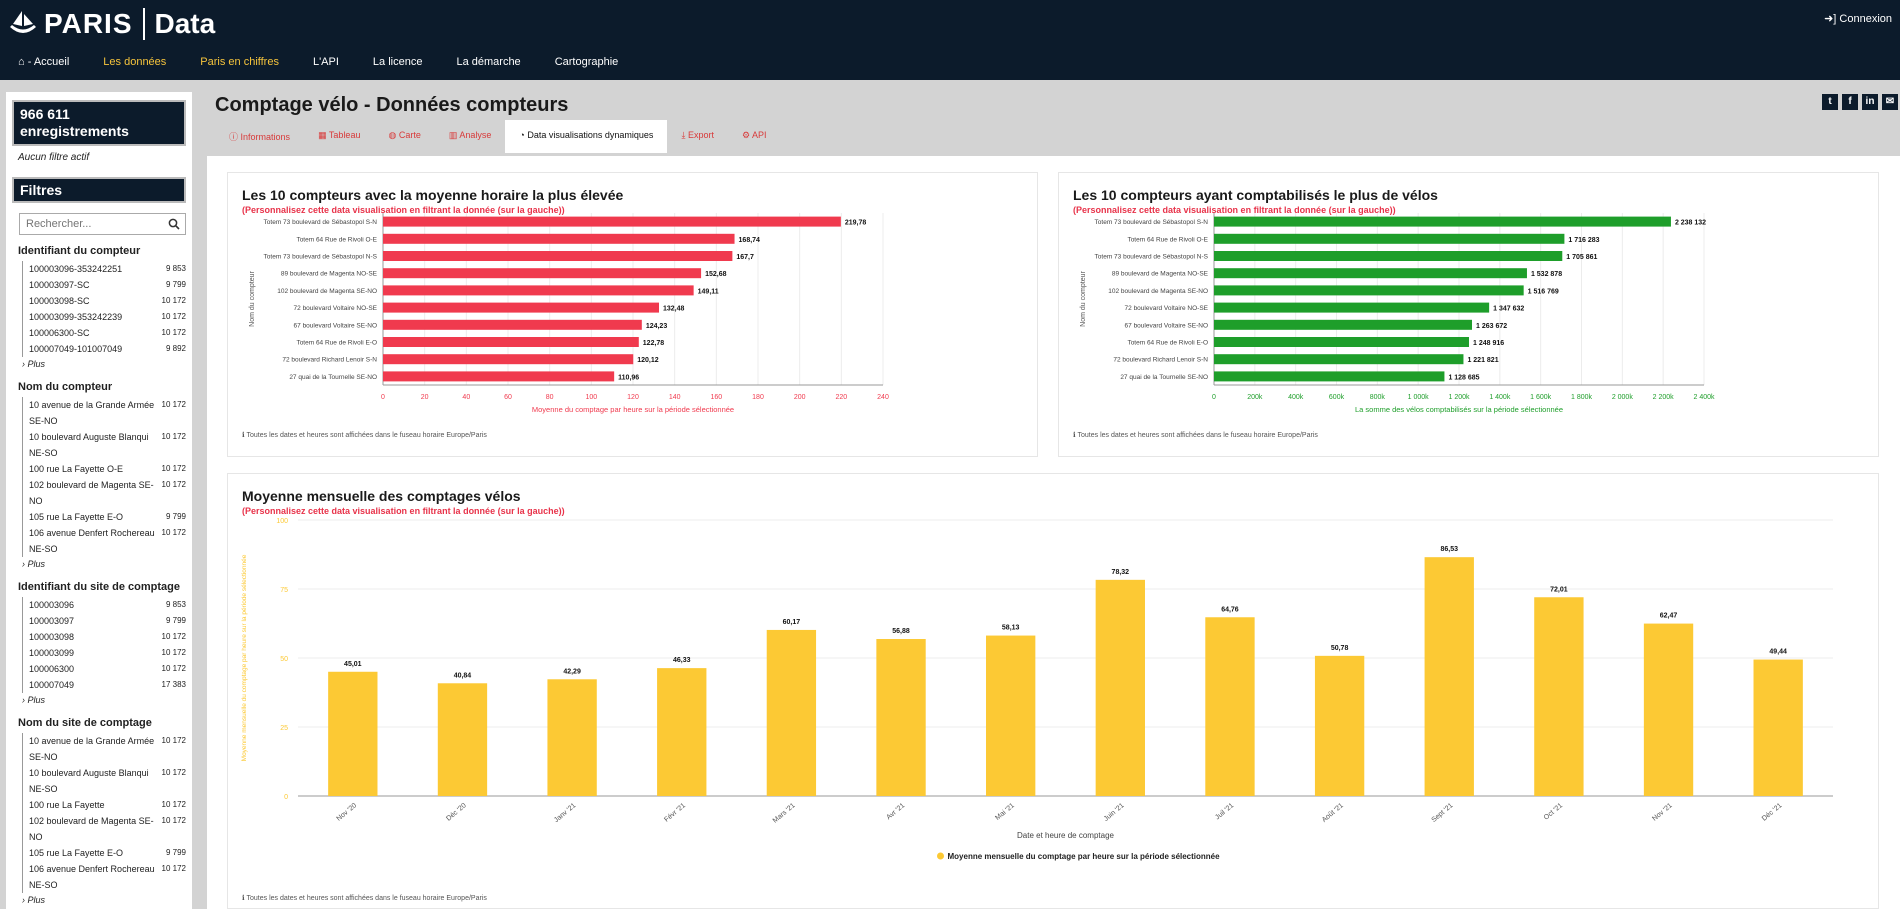 The height and width of the screenshot is (909, 1900). What do you see at coordinates (344, 135) in the screenshot?
I see `tab-tableau-label: Tableau` at bounding box center [344, 135].